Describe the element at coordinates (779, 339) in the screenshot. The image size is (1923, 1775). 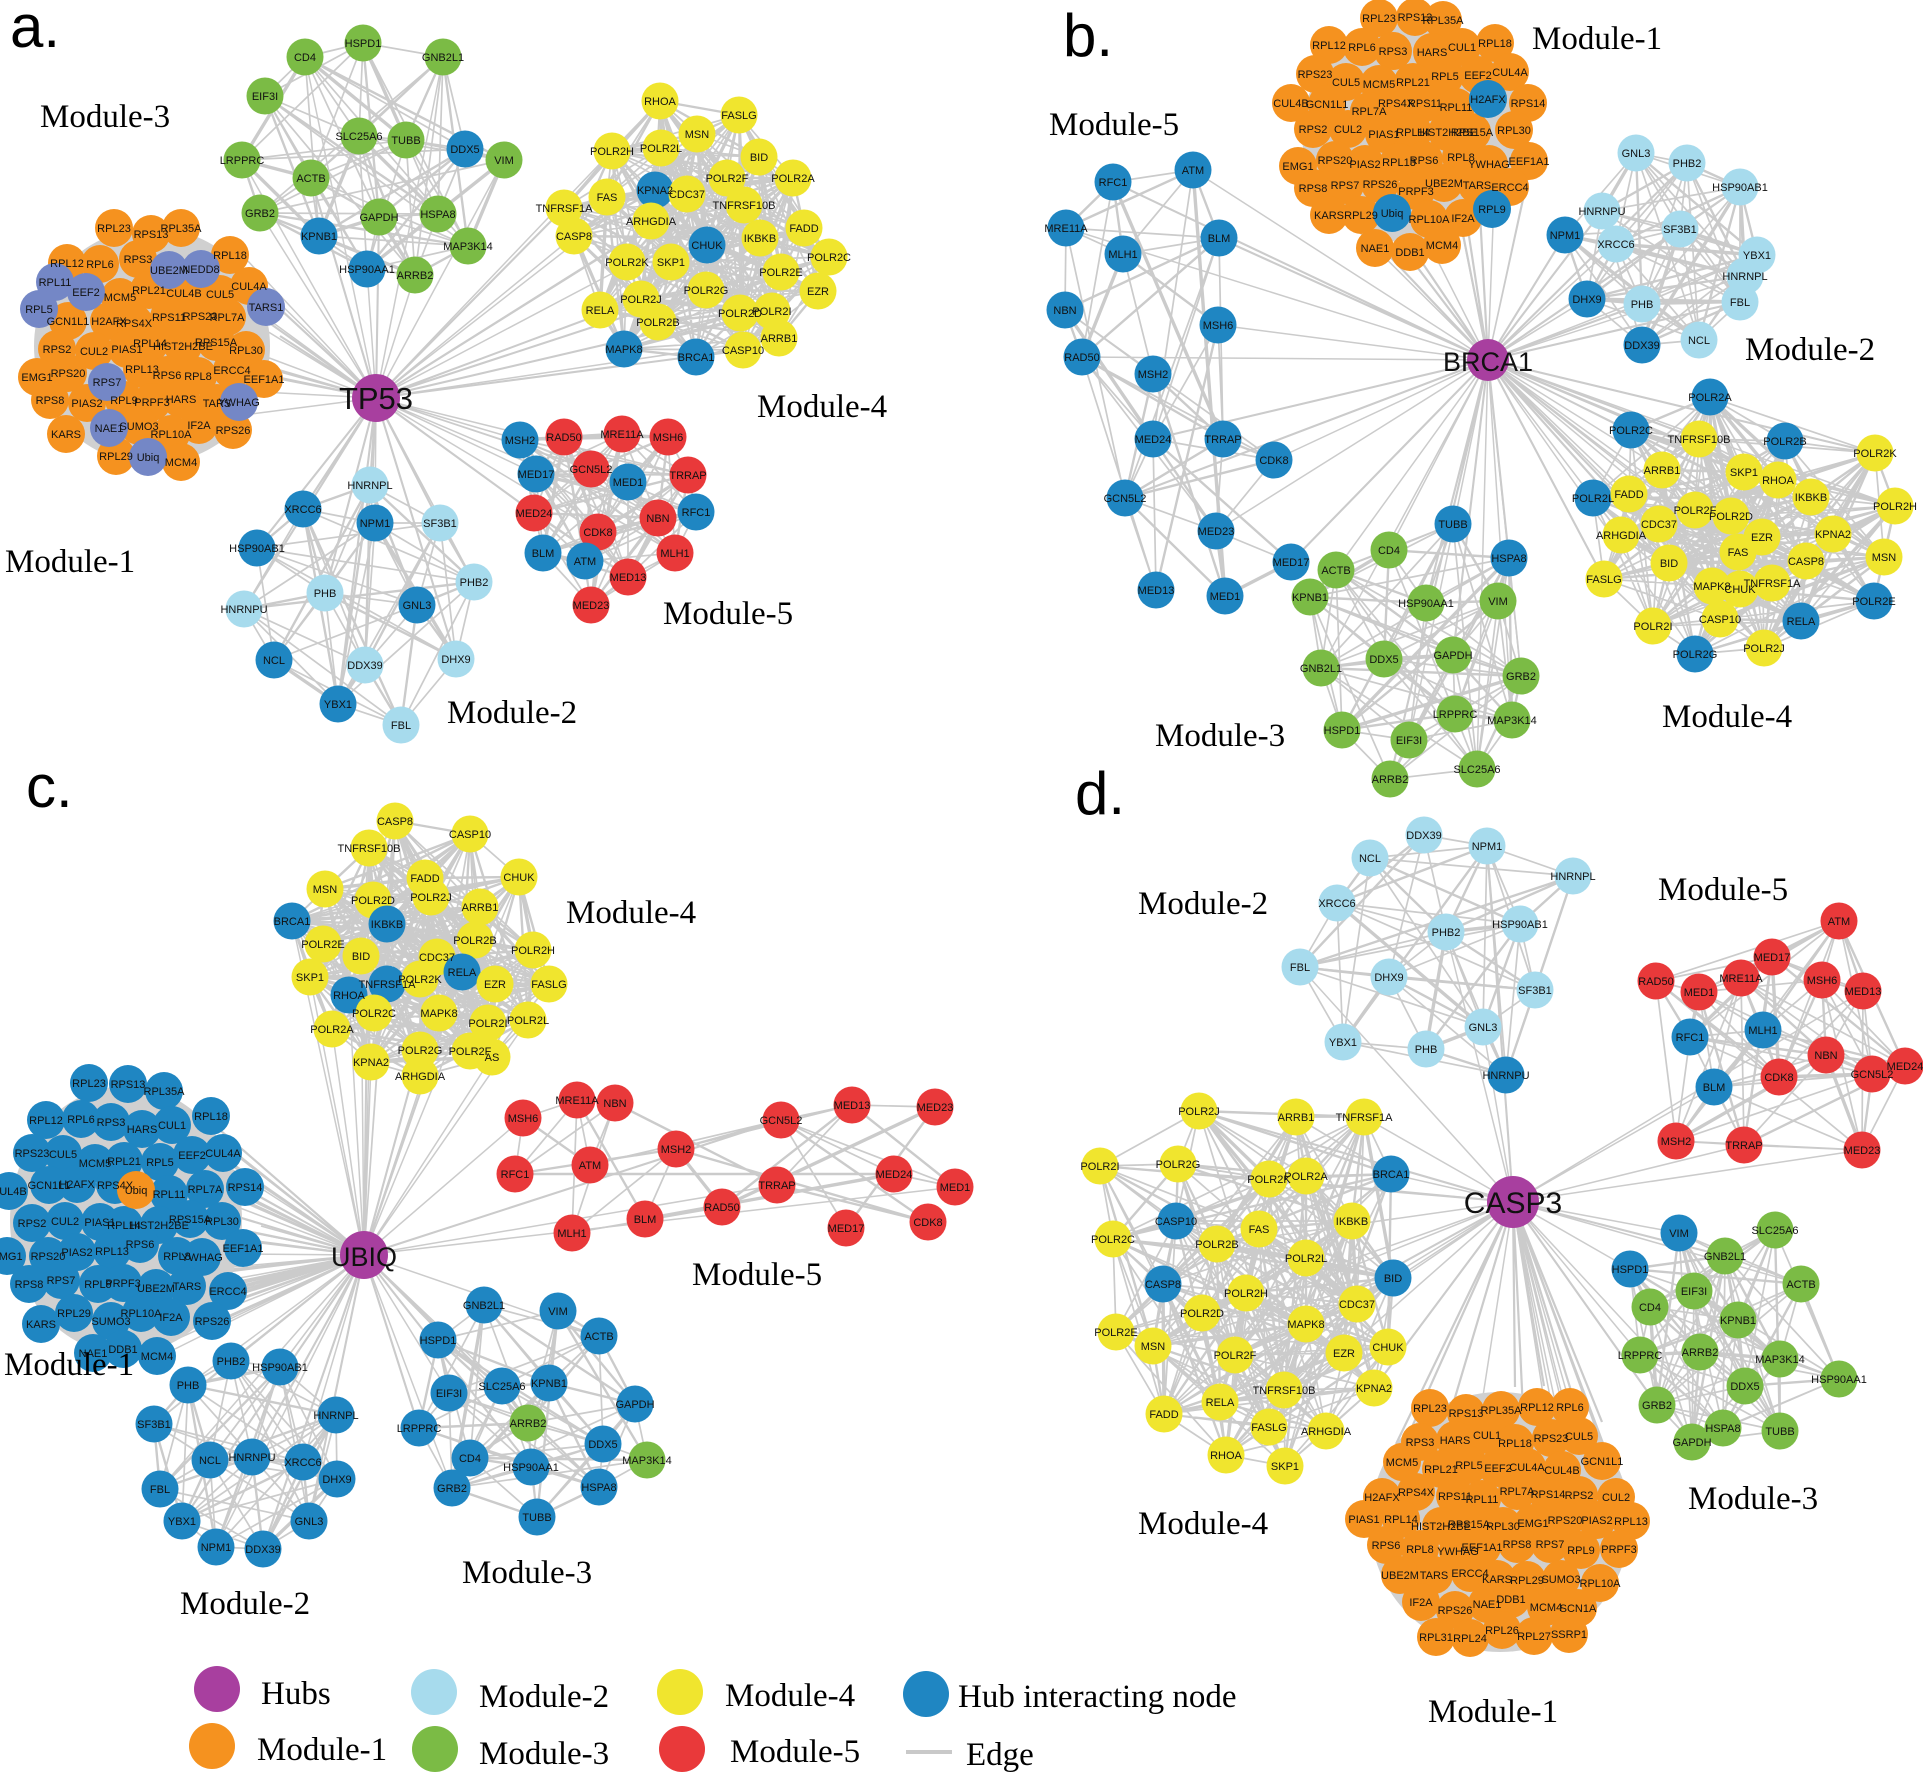
I see `svg-text: ARRB1` at that location.